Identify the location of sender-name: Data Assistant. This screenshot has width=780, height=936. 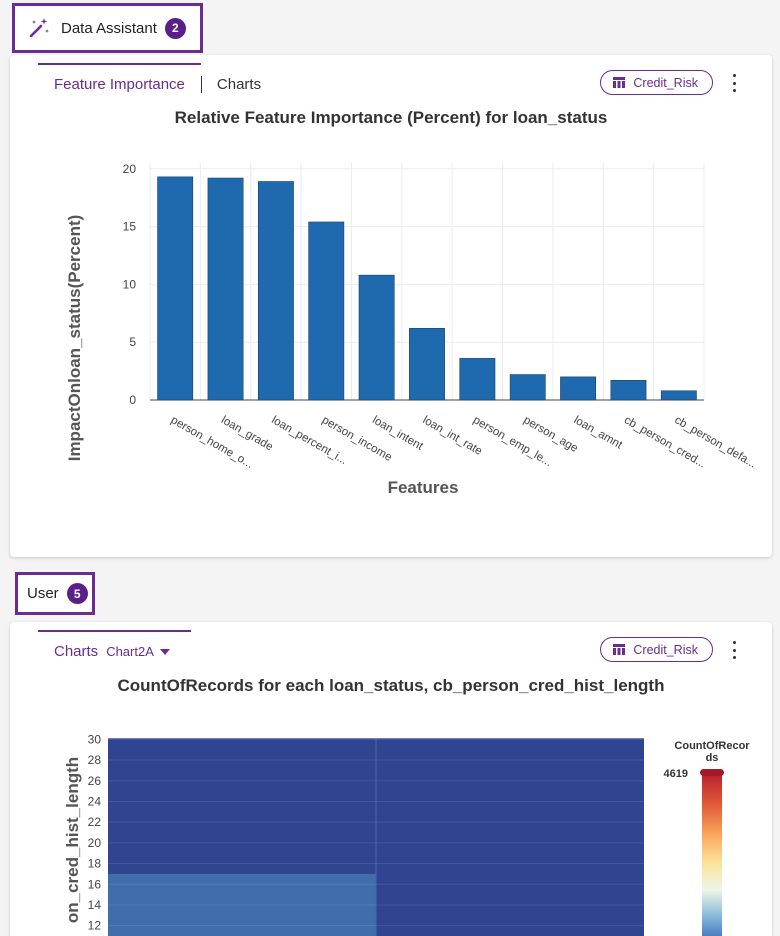
(109, 28).